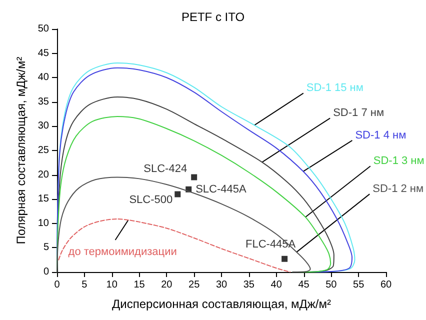 This screenshot has height=320, width=426. What do you see at coordinates (112, 285) in the screenshot?
I see `x-tick-label: 10` at bounding box center [112, 285].